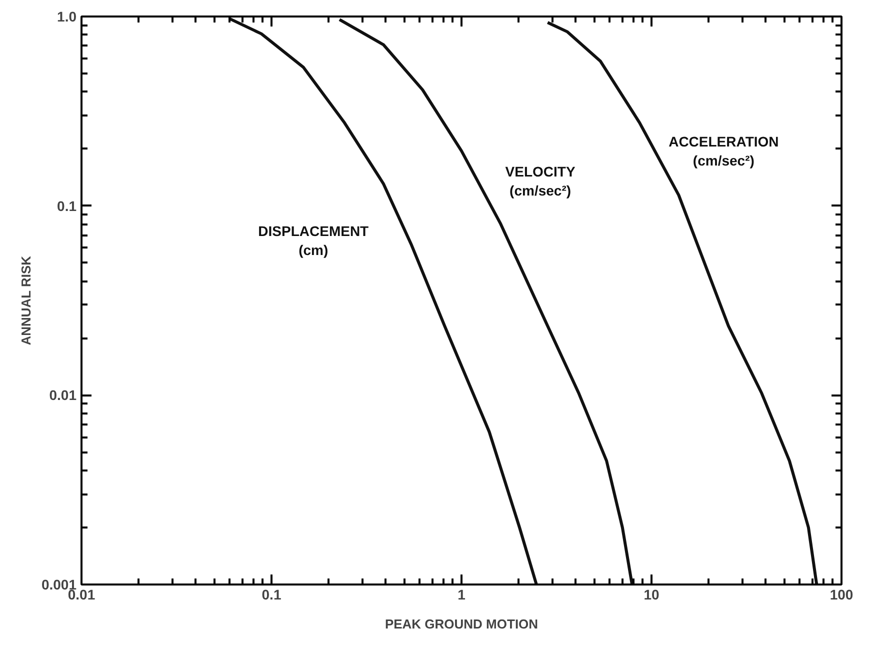 The height and width of the screenshot is (646, 878). I want to click on y-tick-label: 0.01, so click(63, 395).